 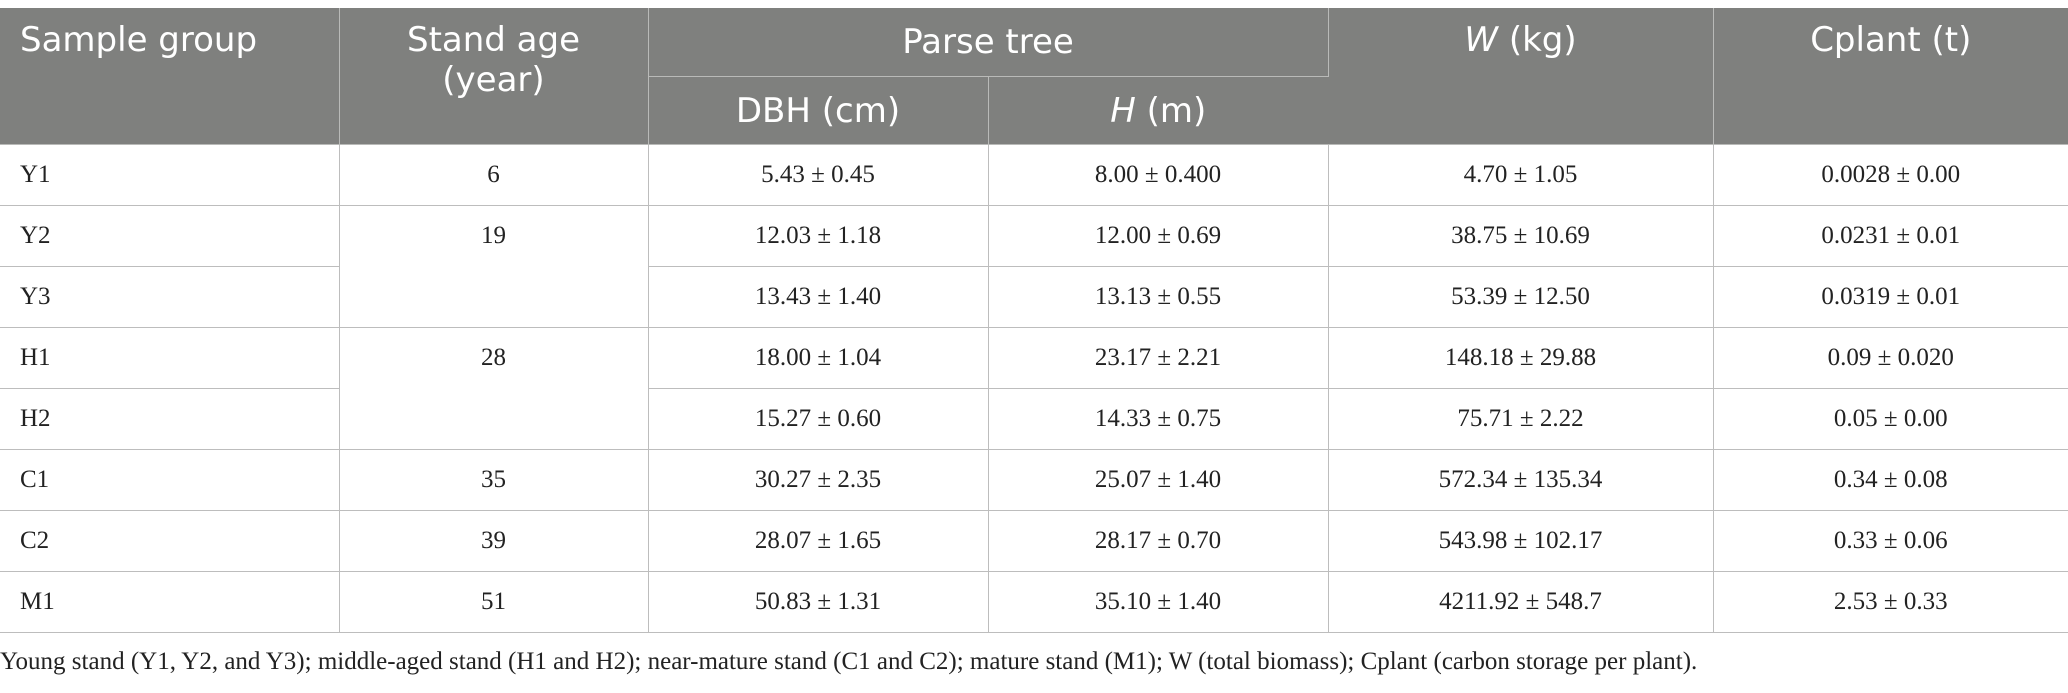 I want to click on cell-group: H2, so click(x=170, y=419).